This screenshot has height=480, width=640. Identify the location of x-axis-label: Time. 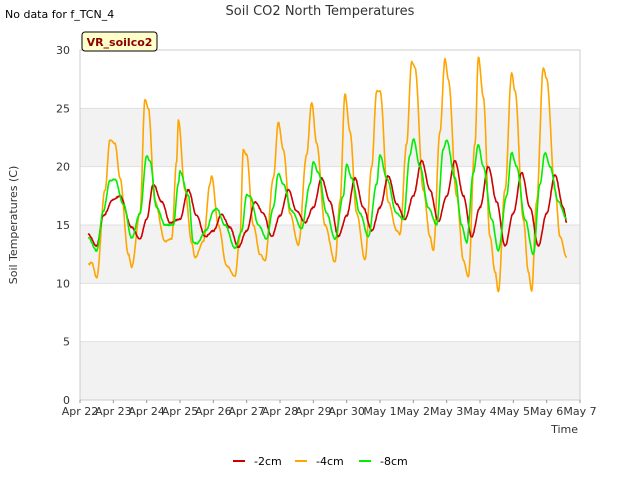
(564, 429).